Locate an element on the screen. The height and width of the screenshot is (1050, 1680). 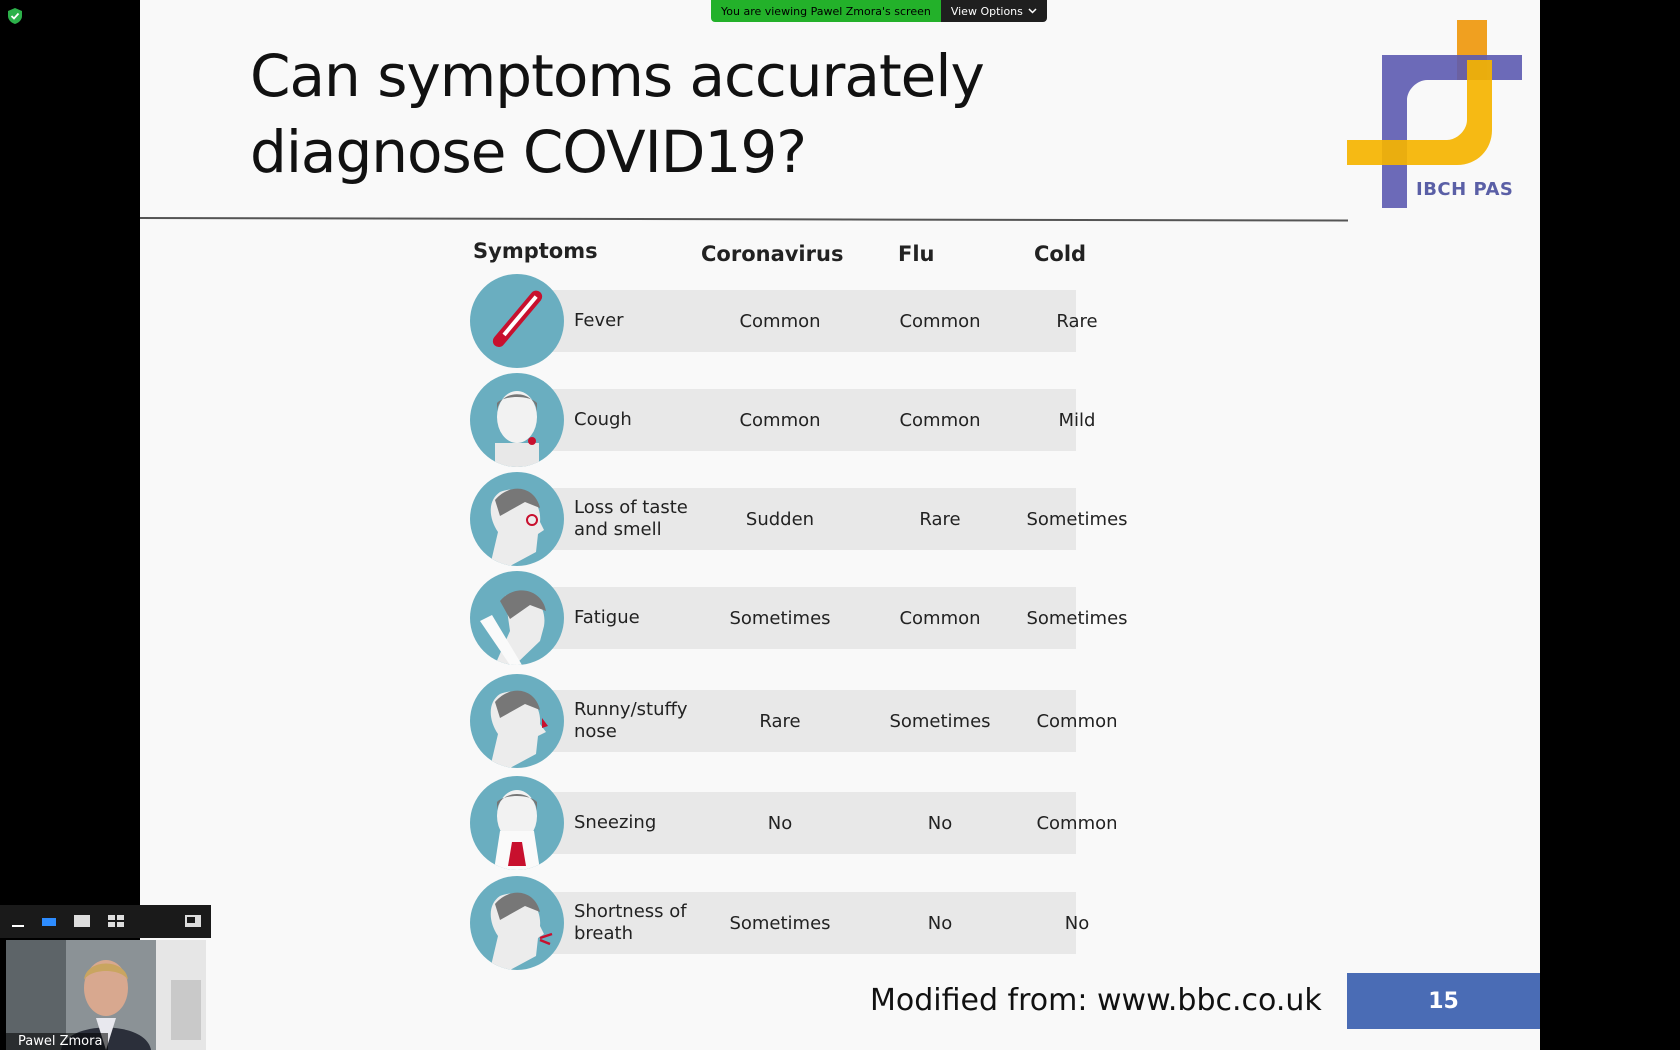
fatigue-icon is located at coordinates (517, 618).